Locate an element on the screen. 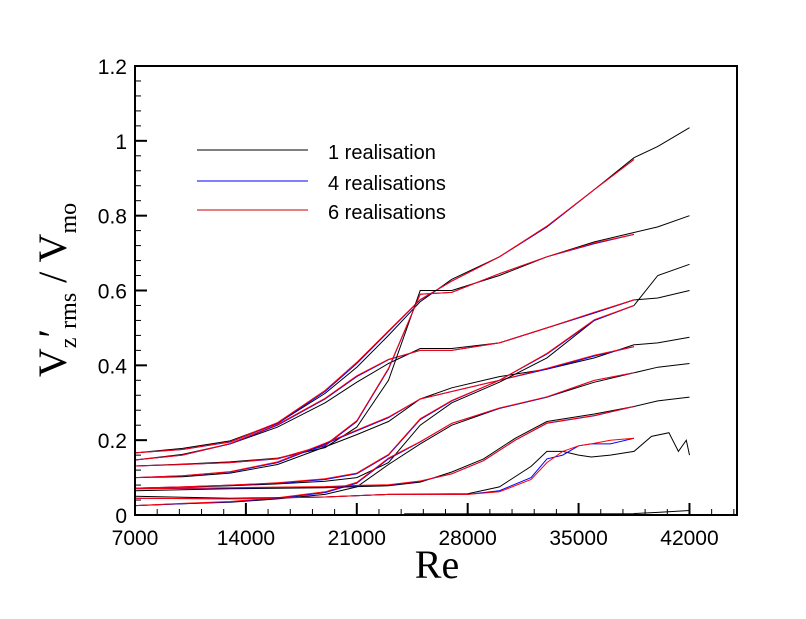 The image size is (806, 619). x-tick-label: 14000 is located at coordinates (246, 538).